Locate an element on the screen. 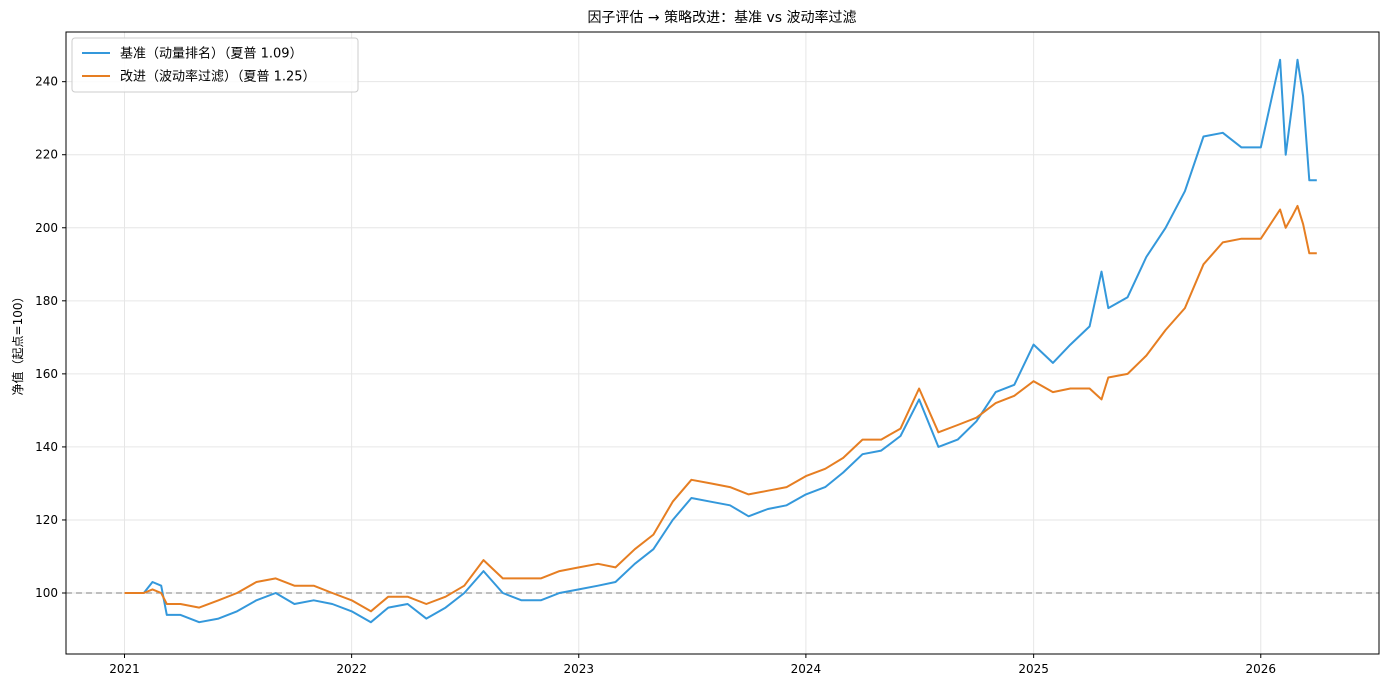  x-tick-label: 2021 is located at coordinates (124, 669).